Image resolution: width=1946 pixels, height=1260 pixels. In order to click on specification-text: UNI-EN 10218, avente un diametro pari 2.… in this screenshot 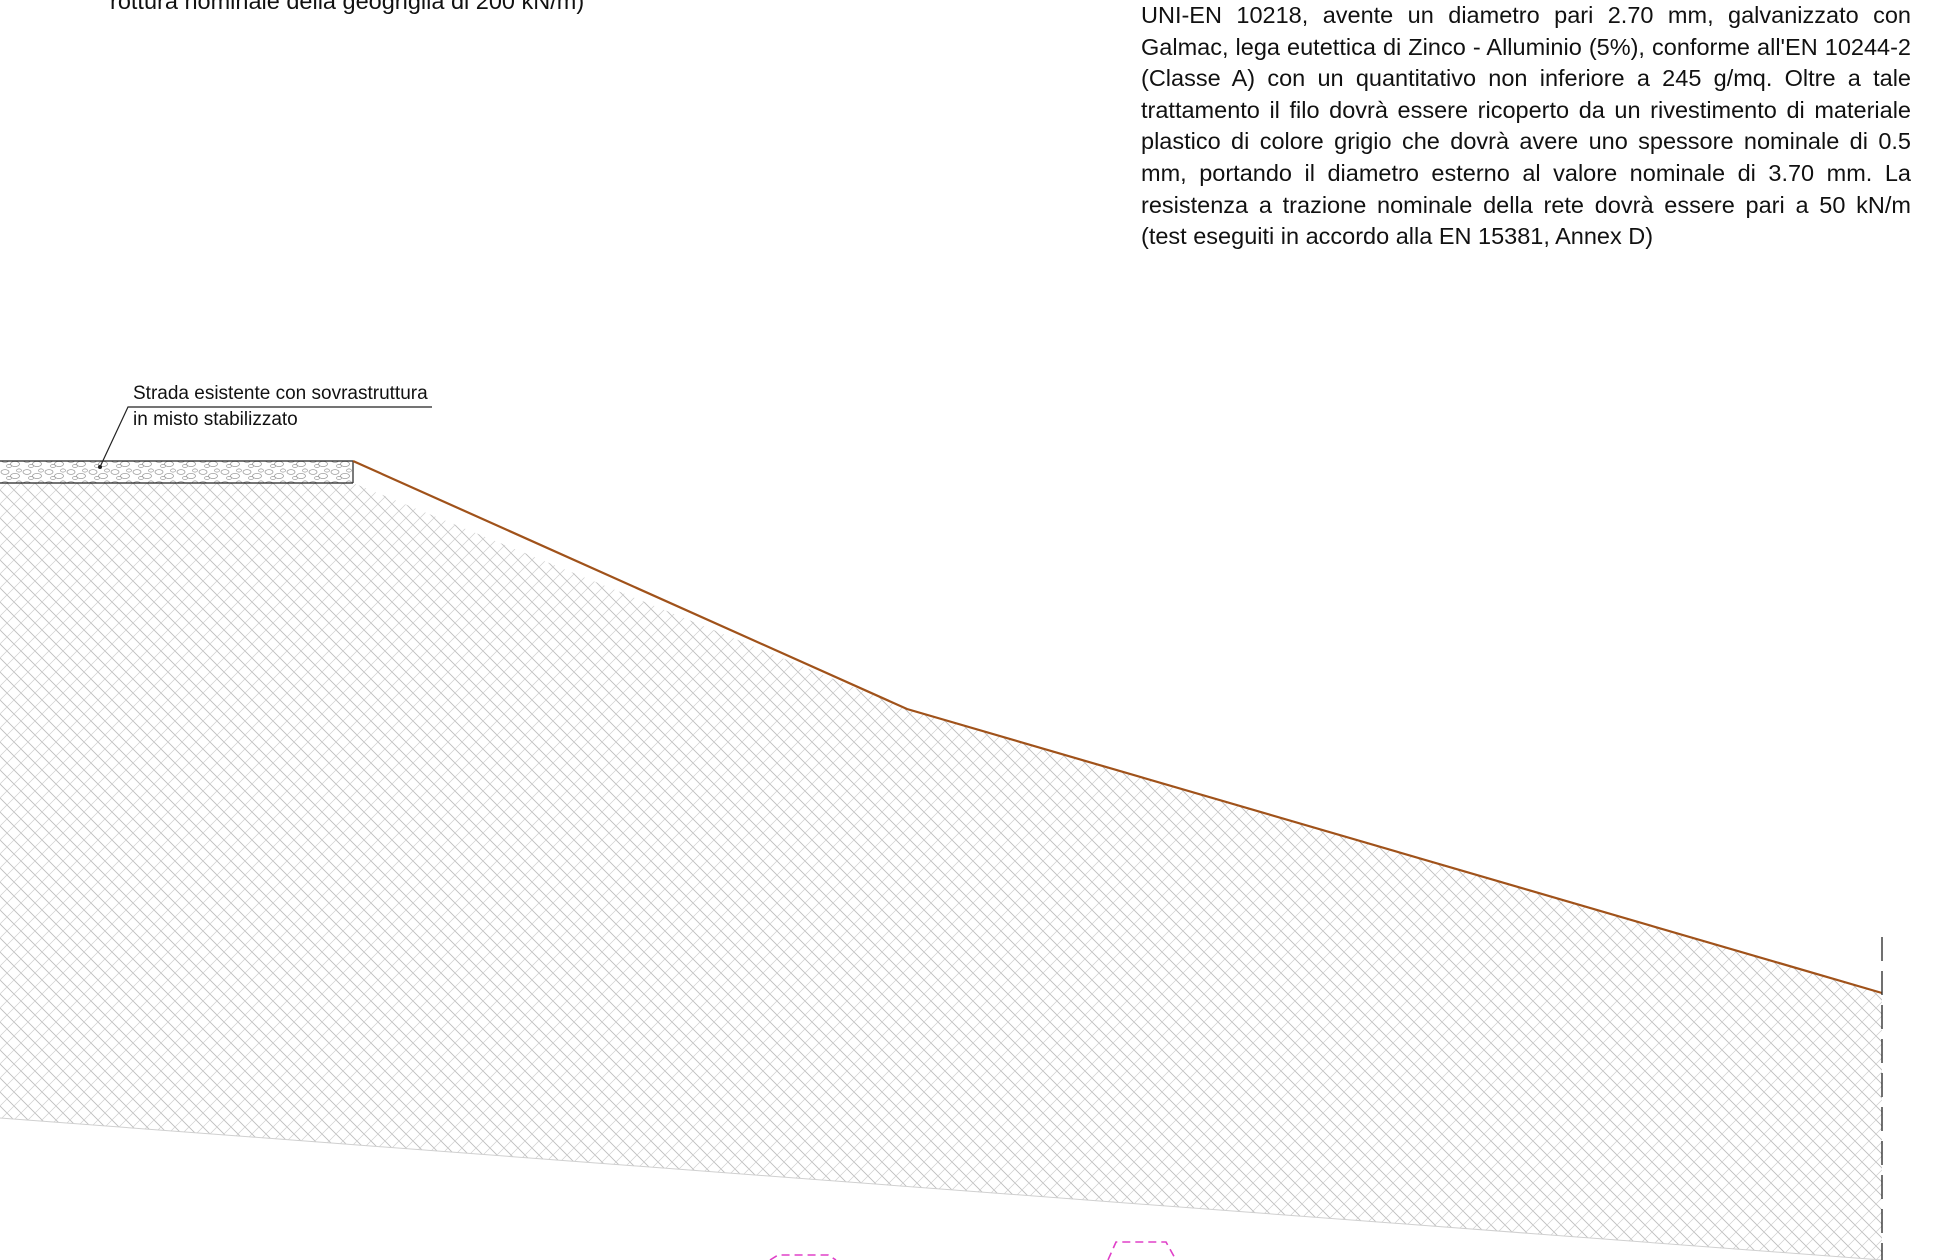, I will do `click(1526, 126)`.